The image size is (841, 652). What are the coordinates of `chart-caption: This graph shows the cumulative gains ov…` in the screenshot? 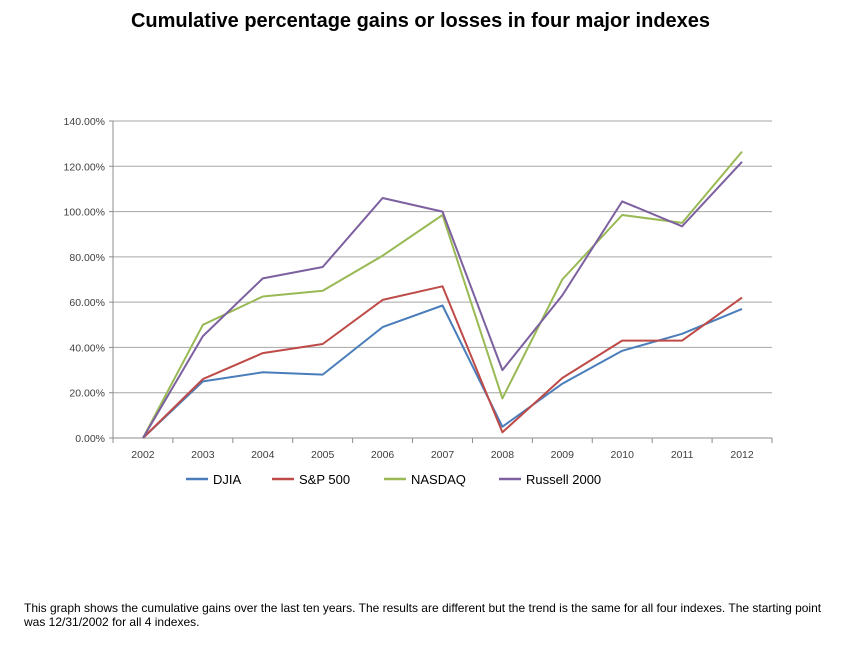 It's located at (423, 615).